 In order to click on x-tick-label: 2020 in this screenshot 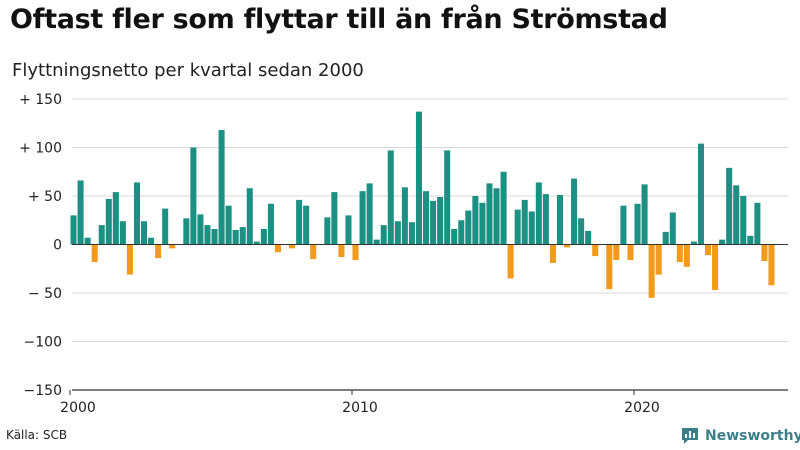, I will do `click(642, 408)`.